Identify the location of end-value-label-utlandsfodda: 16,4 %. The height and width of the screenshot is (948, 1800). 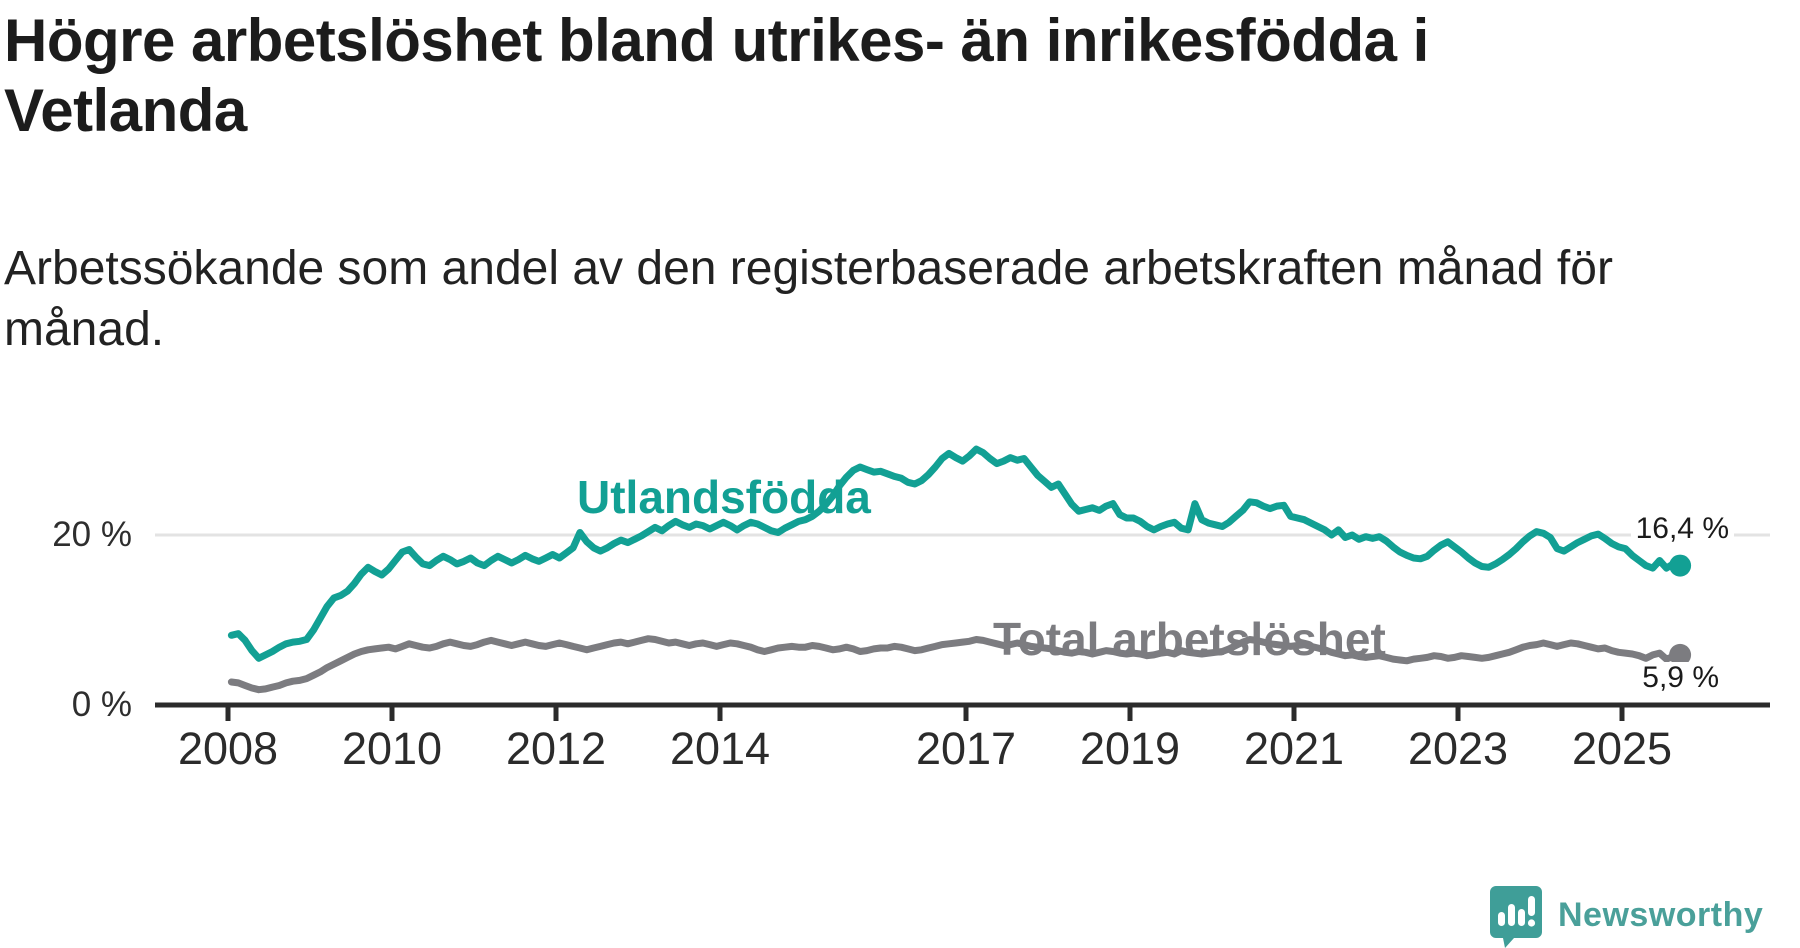
(1682, 529).